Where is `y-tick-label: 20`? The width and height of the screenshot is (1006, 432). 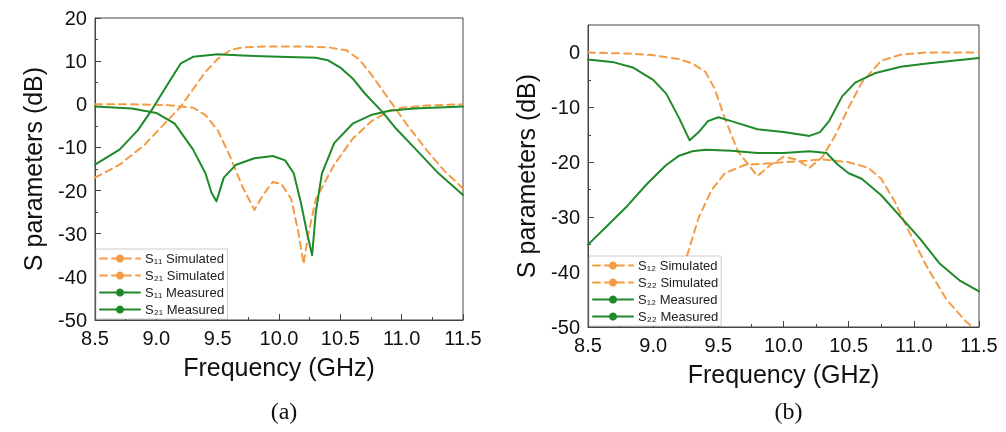 y-tick-label: 20 is located at coordinates (75, 18).